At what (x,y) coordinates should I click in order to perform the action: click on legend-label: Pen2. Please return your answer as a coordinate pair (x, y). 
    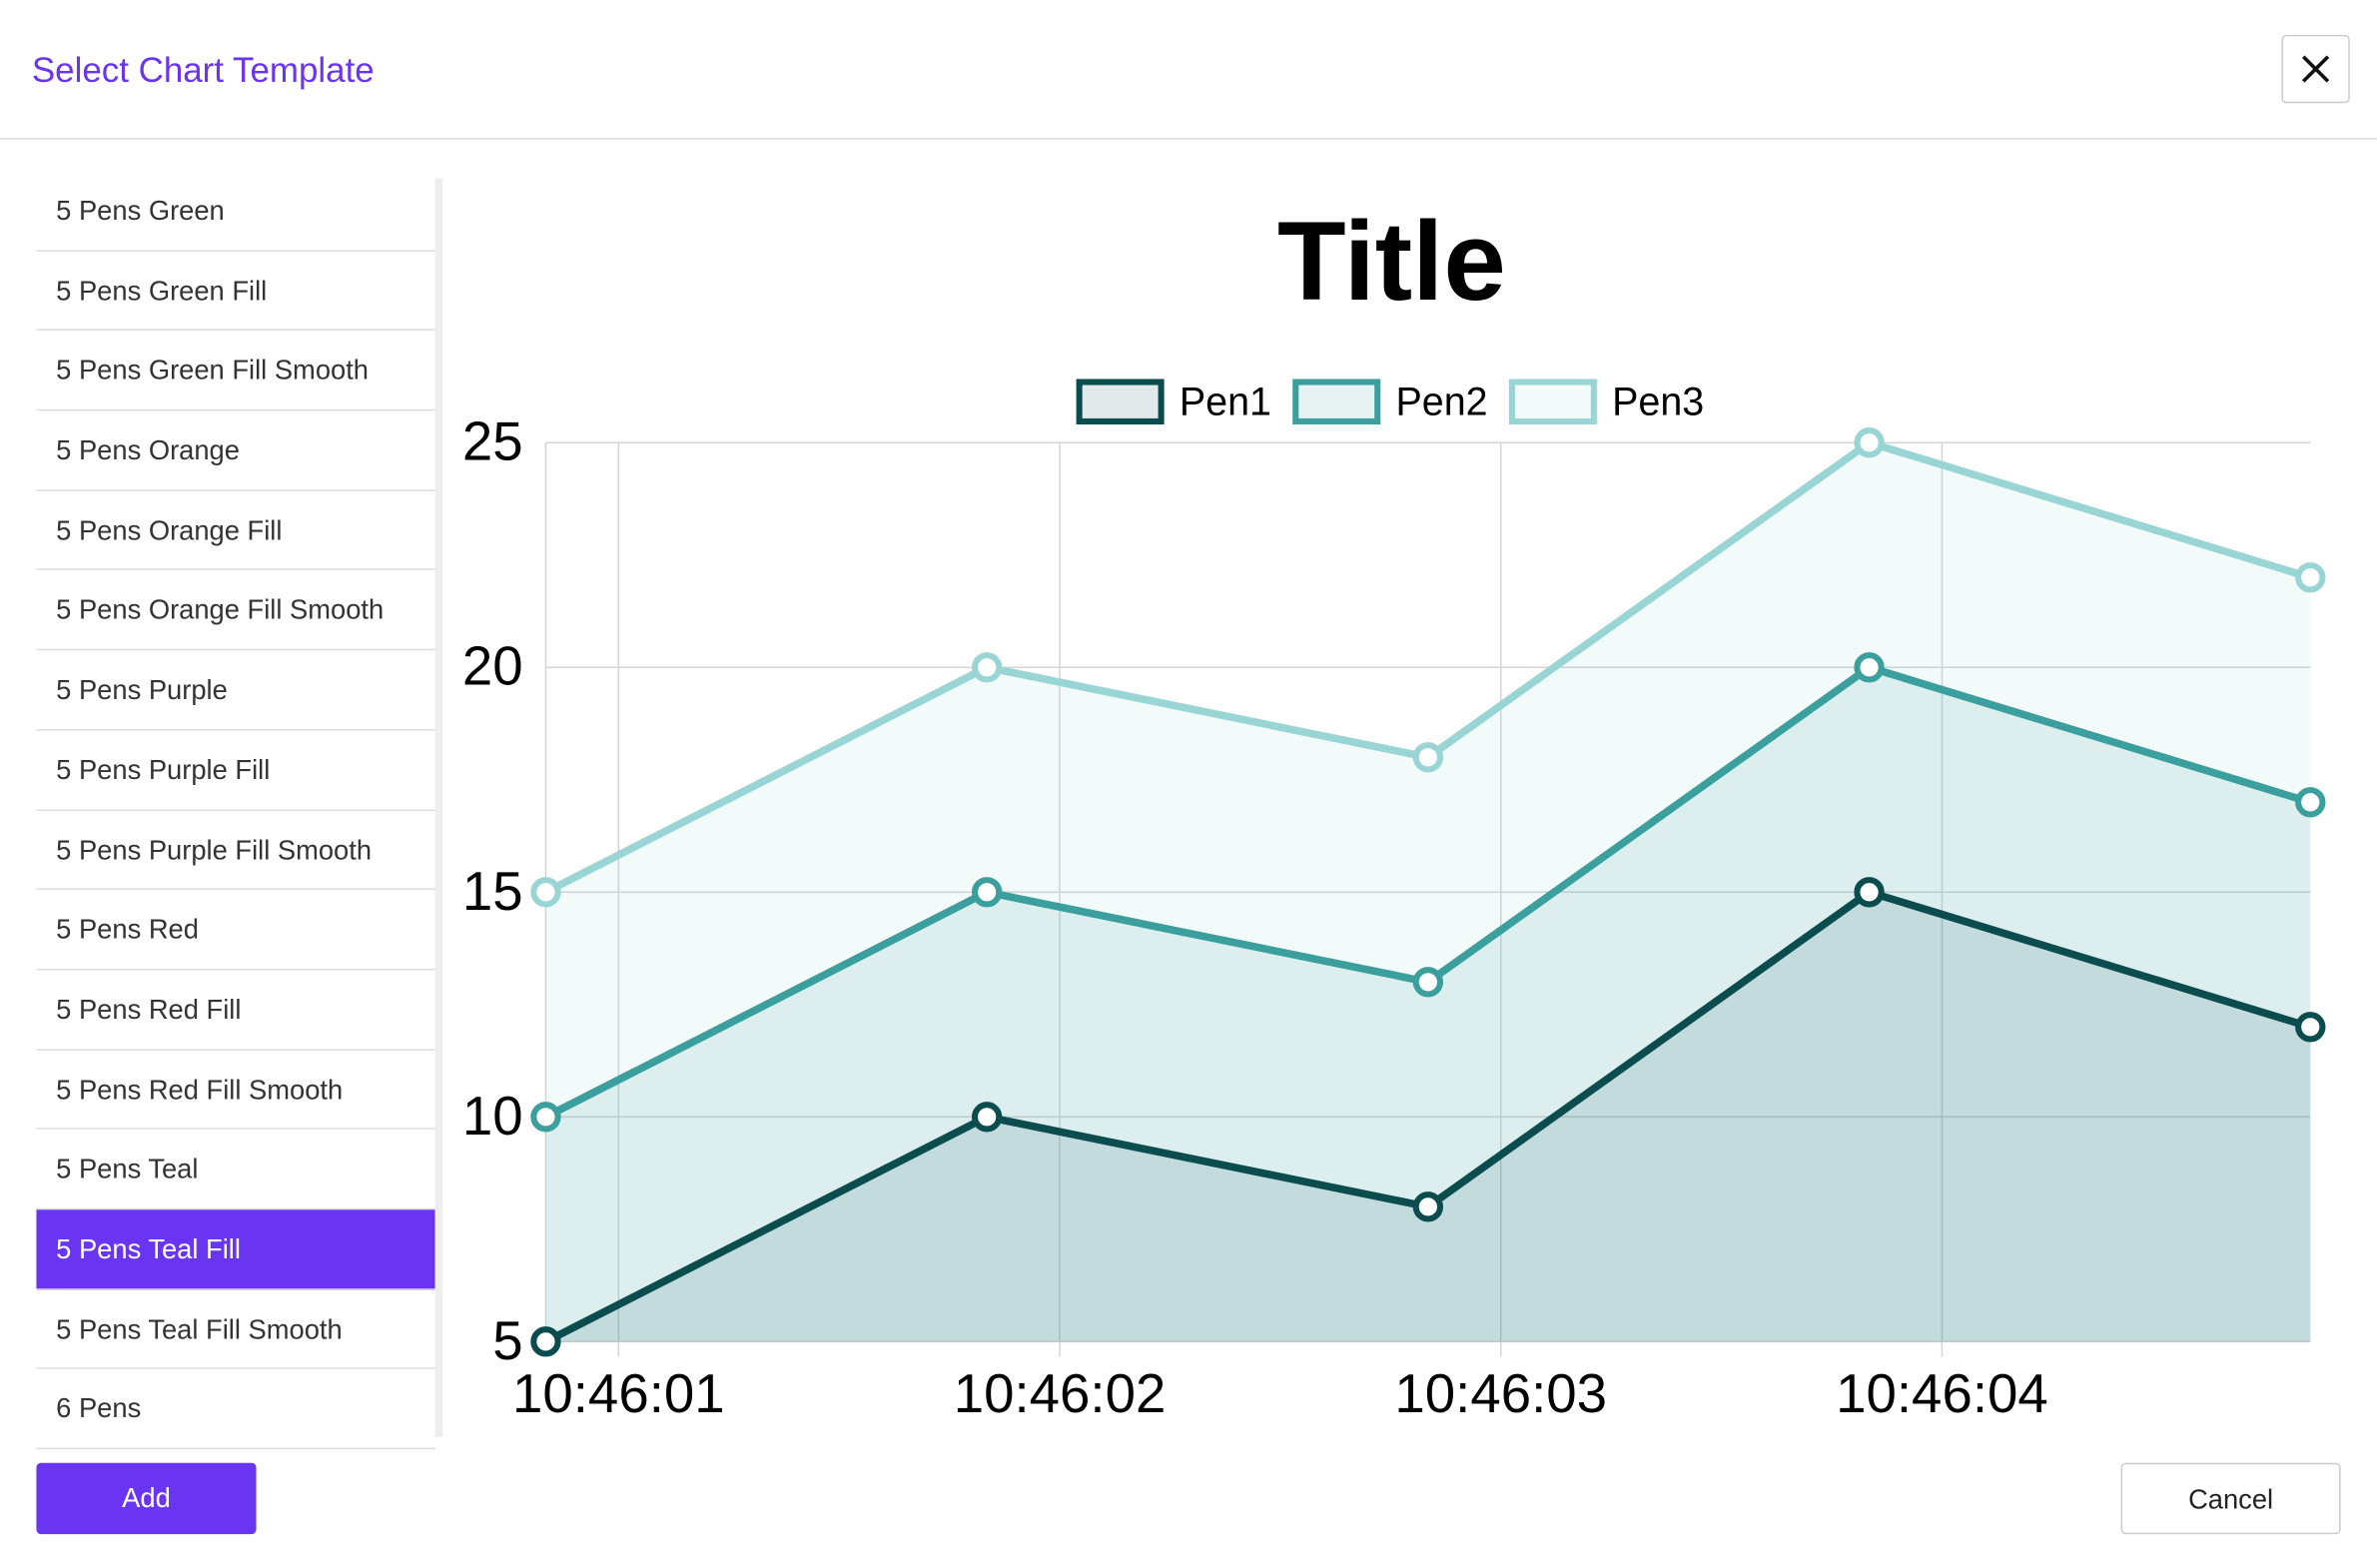
    Looking at the image, I should click on (1441, 402).